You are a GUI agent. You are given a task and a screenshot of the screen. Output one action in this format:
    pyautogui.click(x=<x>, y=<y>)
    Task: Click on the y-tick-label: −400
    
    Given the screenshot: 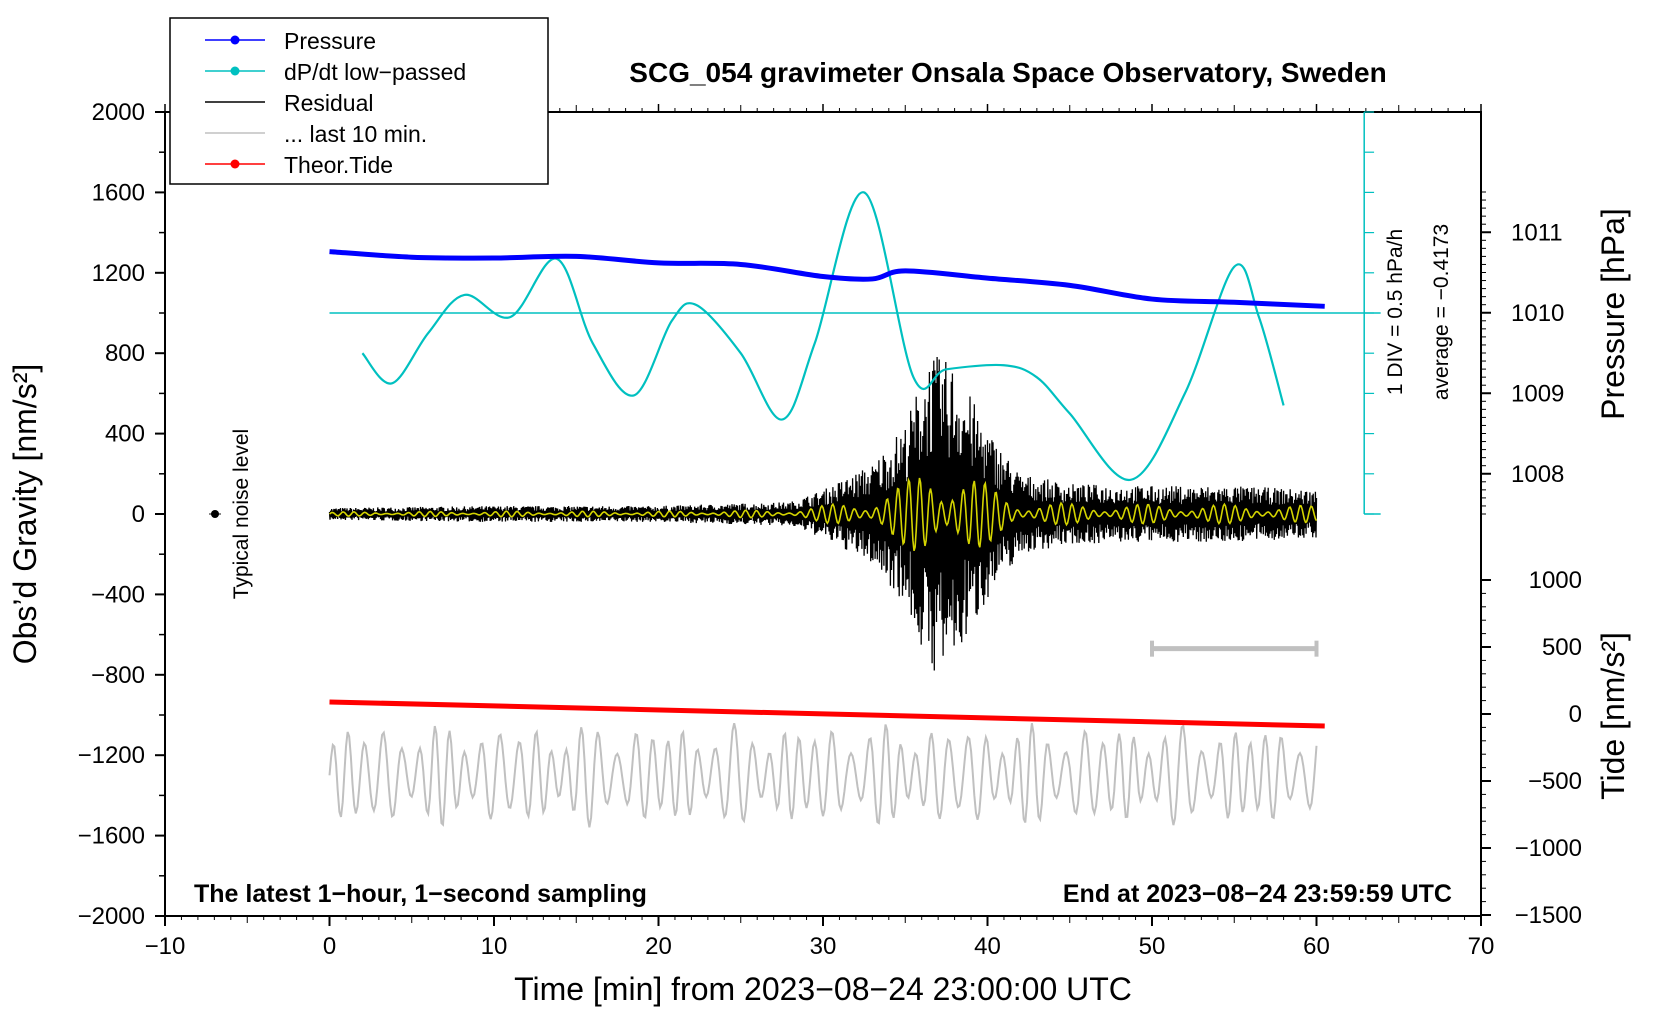 What is the action you would take?
    pyautogui.click(x=118, y=594)
    